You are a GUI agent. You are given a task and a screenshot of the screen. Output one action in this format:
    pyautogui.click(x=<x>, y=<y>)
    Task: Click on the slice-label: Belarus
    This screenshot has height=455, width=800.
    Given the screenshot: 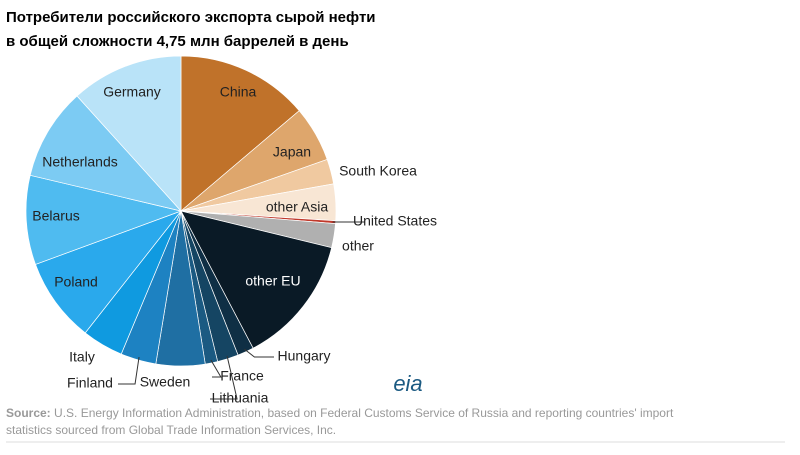 What is the action you would take?
    pyautogui.click(x=55, y=216)
    